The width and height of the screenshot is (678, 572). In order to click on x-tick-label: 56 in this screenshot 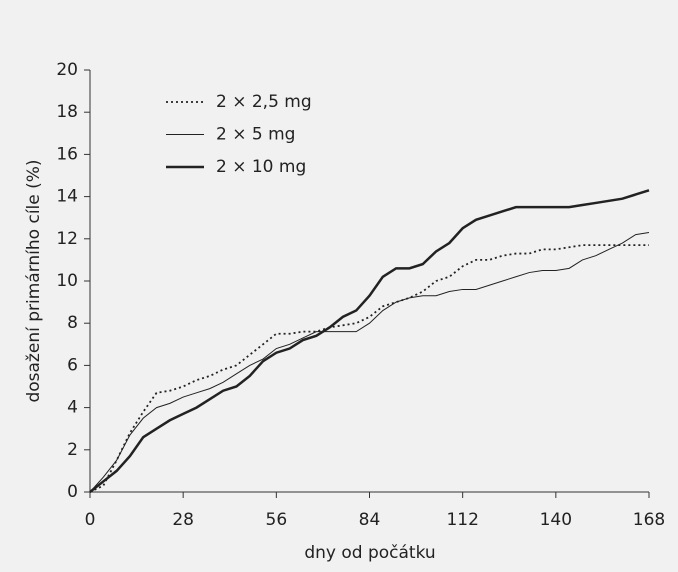, I will do `click(277, 520)`.